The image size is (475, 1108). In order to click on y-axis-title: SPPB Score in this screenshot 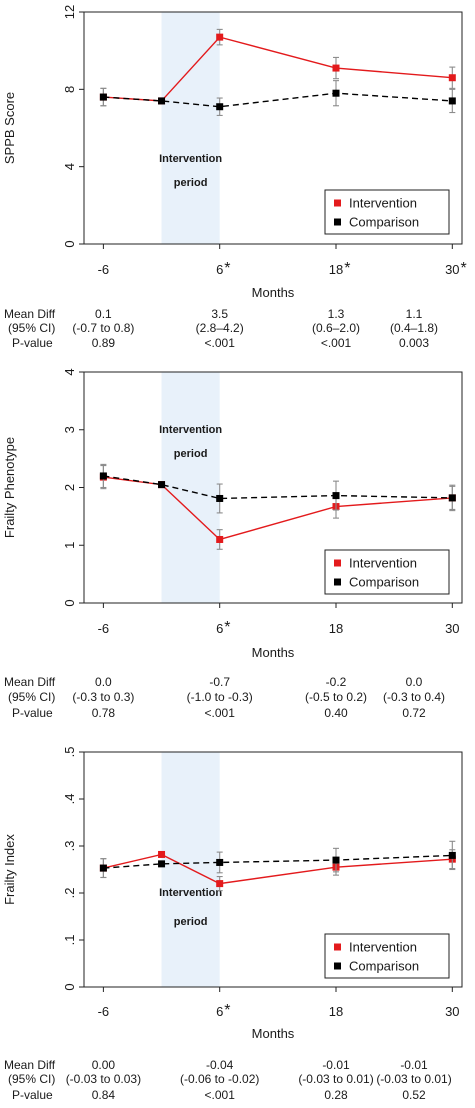, I will do `click(9, 128)`.